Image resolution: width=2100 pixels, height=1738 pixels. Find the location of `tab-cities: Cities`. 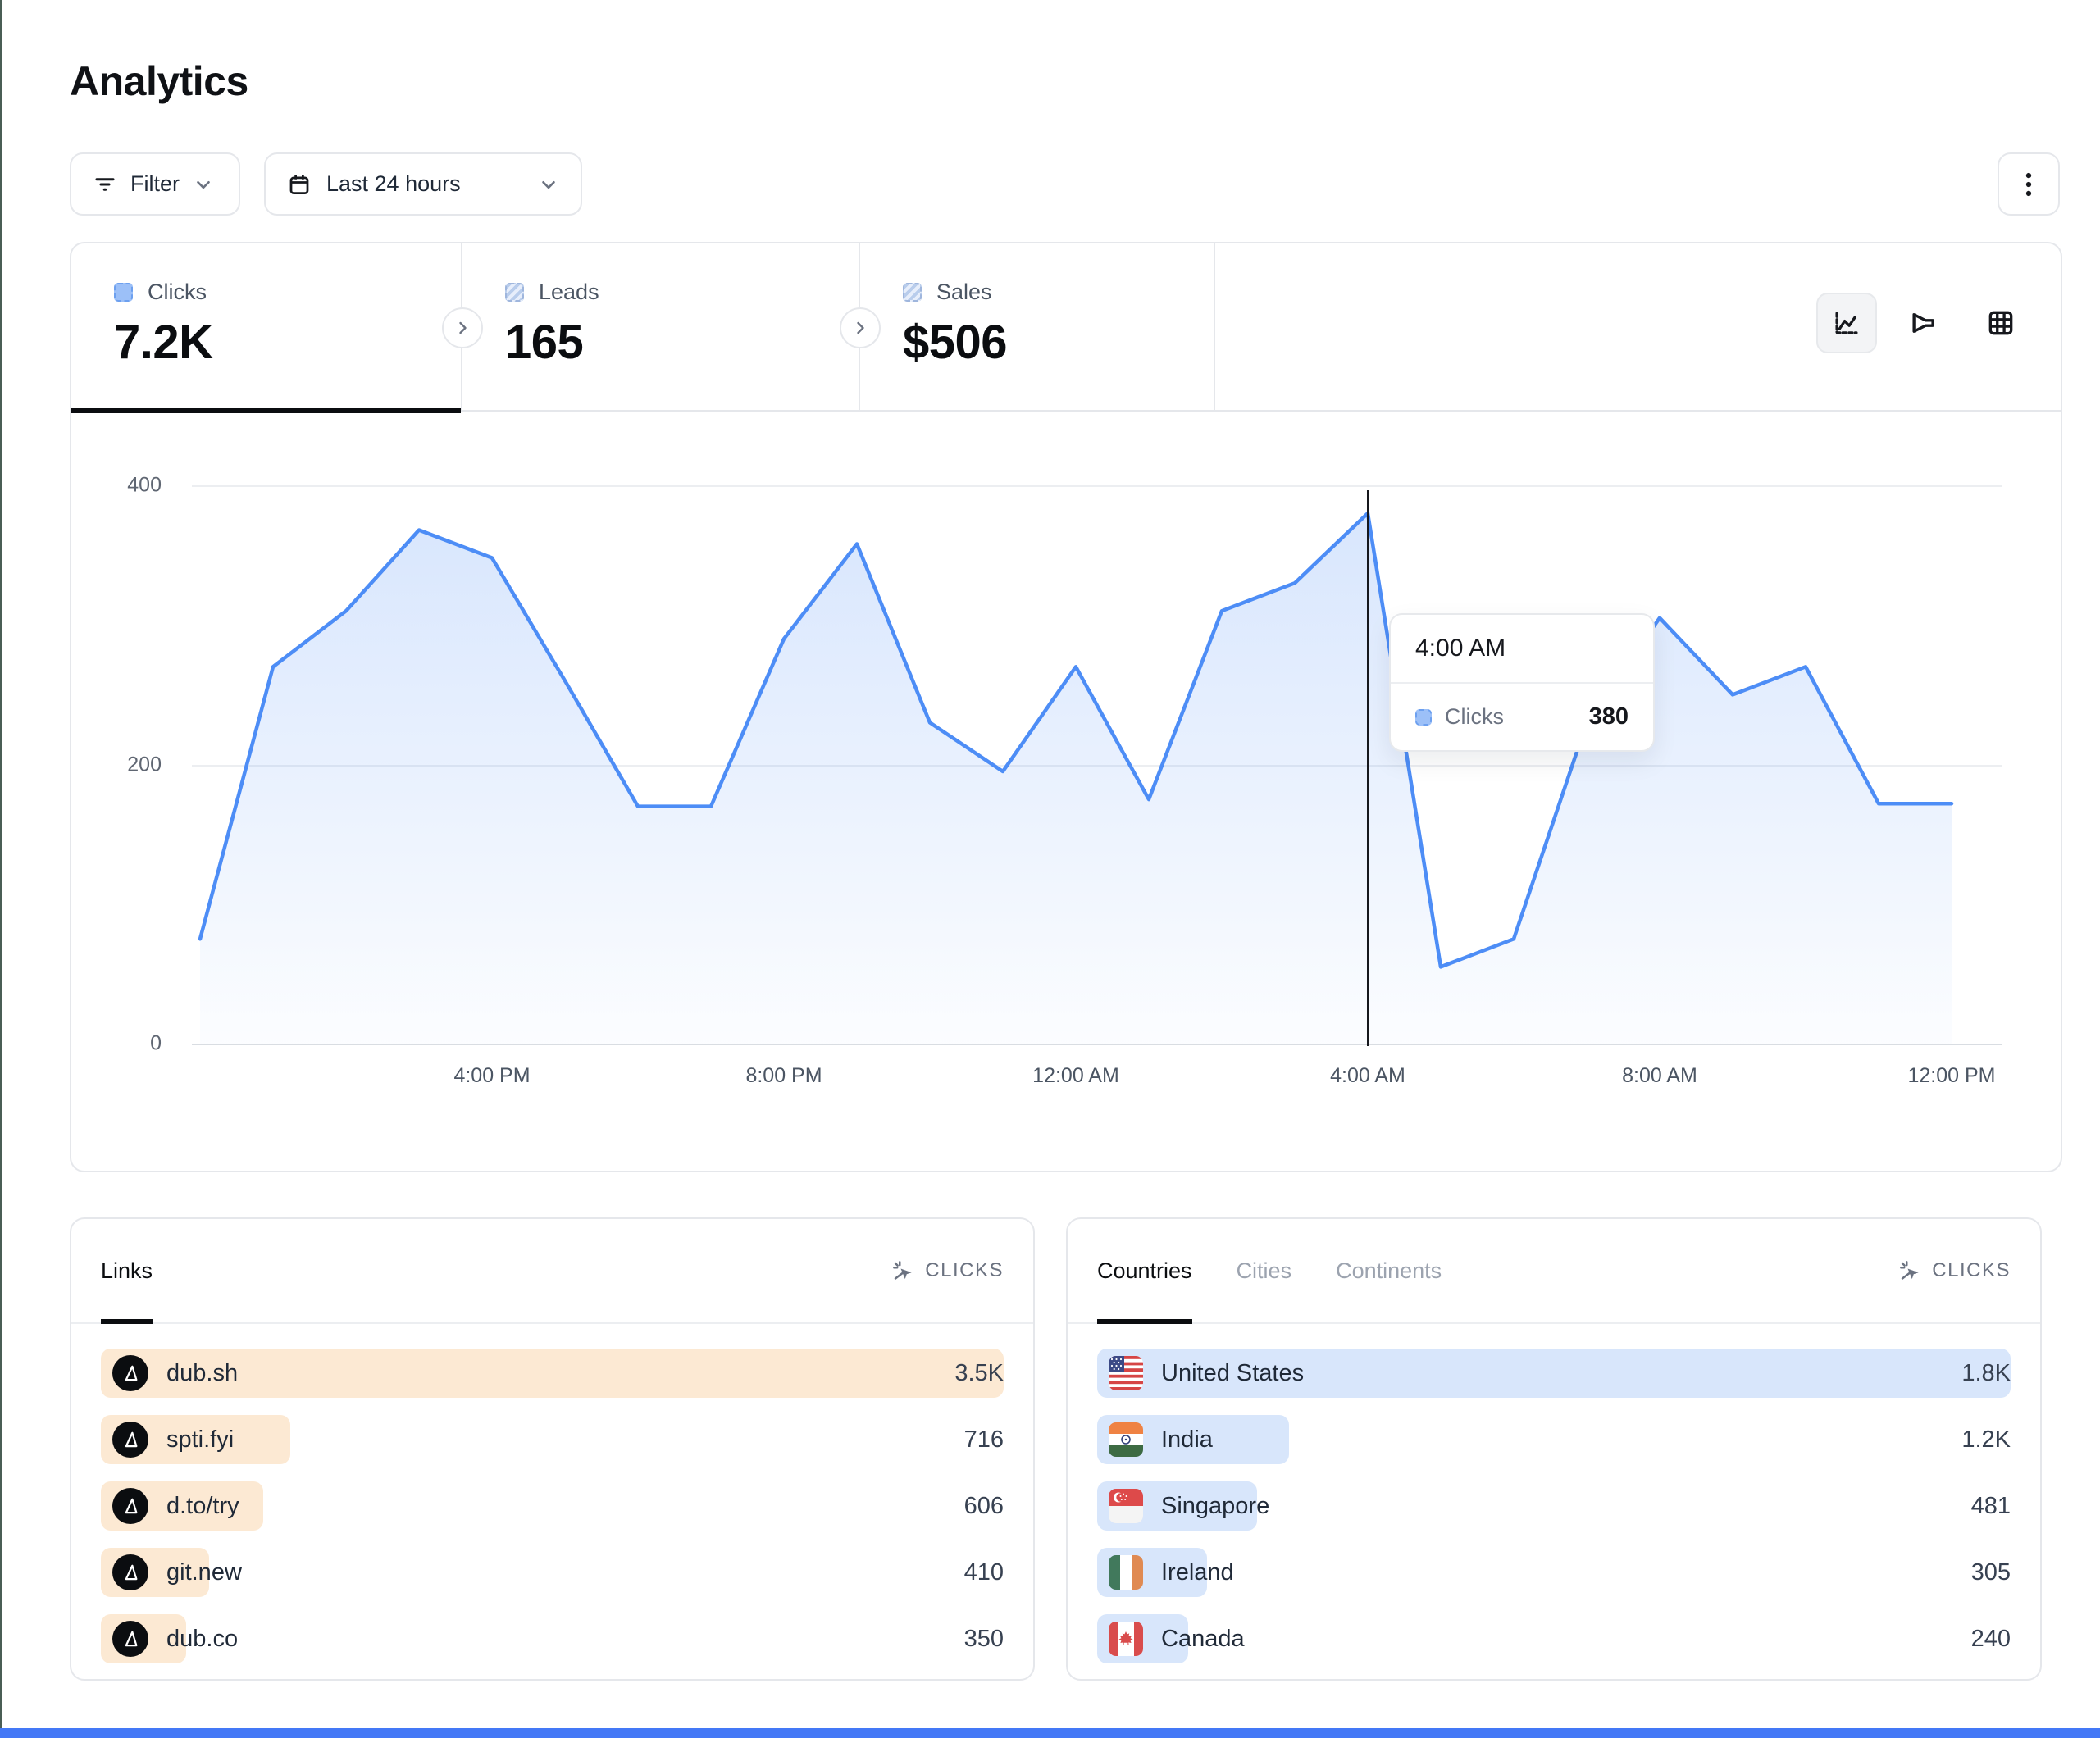

tab-cities: Cities is located at coordinates (1264, 1270).